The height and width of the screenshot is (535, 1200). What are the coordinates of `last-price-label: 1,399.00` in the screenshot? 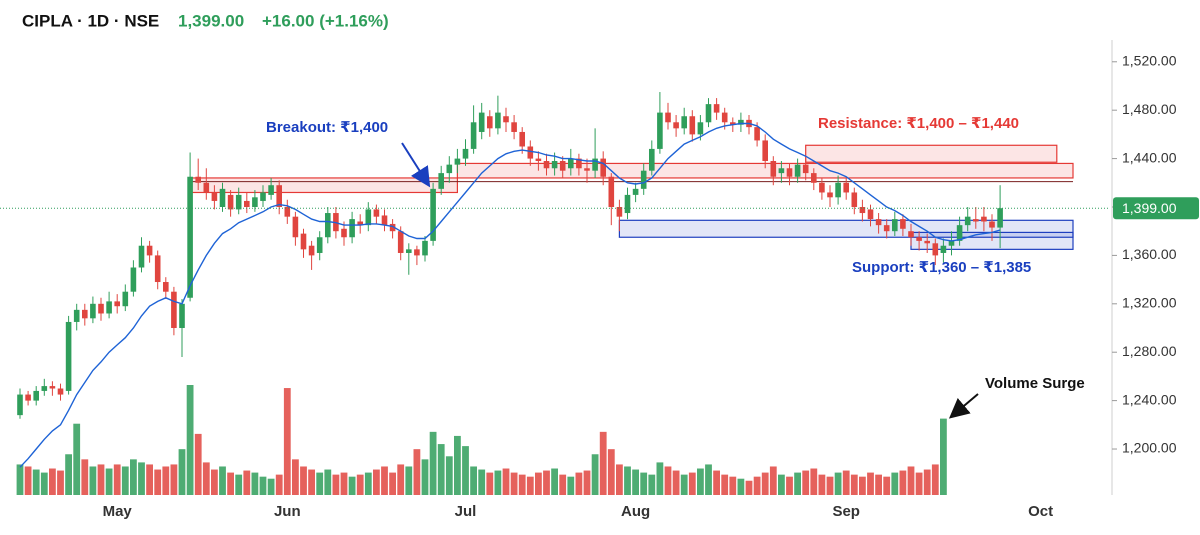 It's located at (1149, 208).